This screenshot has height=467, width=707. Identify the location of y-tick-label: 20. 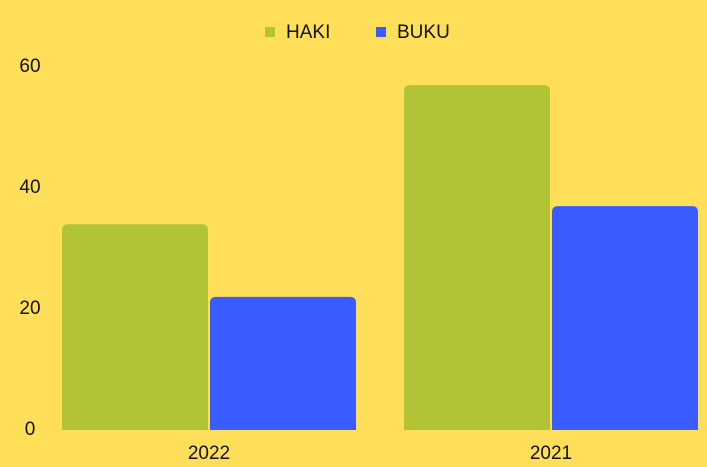
(29, 308).